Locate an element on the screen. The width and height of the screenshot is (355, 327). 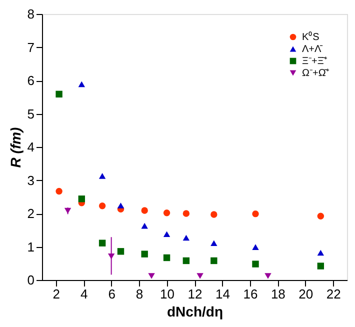
x-axis-title: dNch/dη is located at coordinates (195, 312).